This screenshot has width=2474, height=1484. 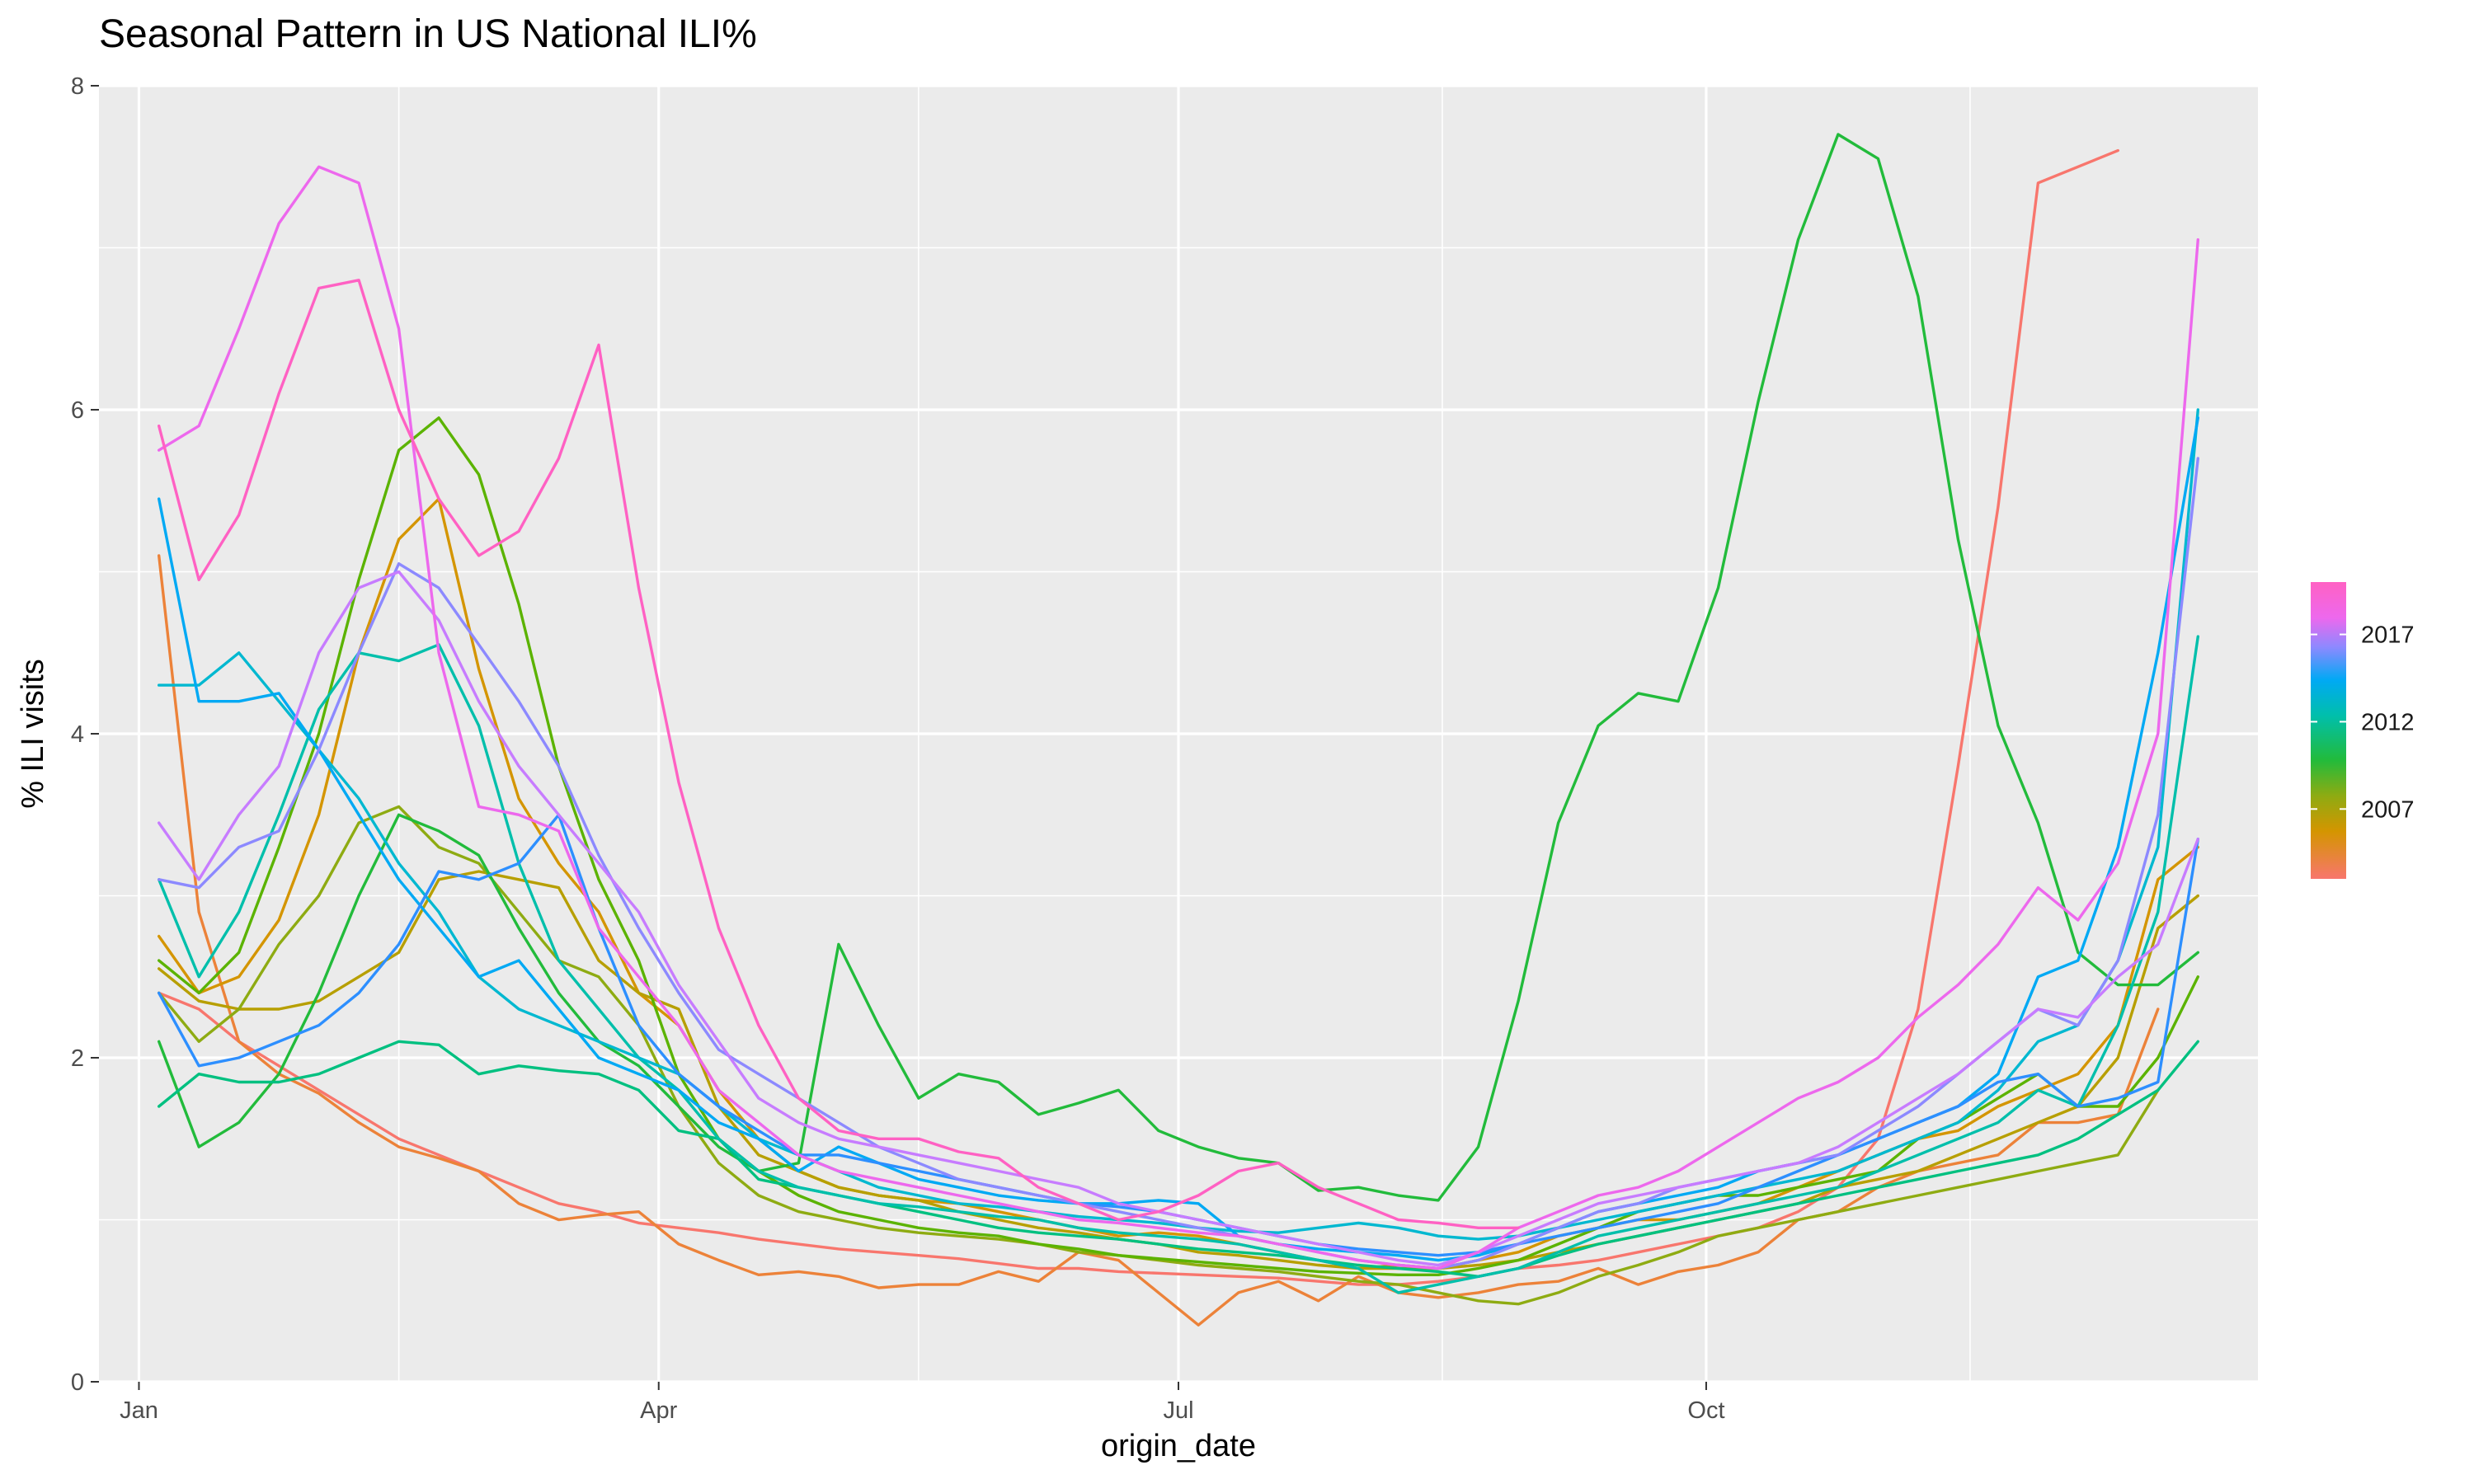 I want to click on legend: 2017 2012 2007, so click(x=2363, y=730).